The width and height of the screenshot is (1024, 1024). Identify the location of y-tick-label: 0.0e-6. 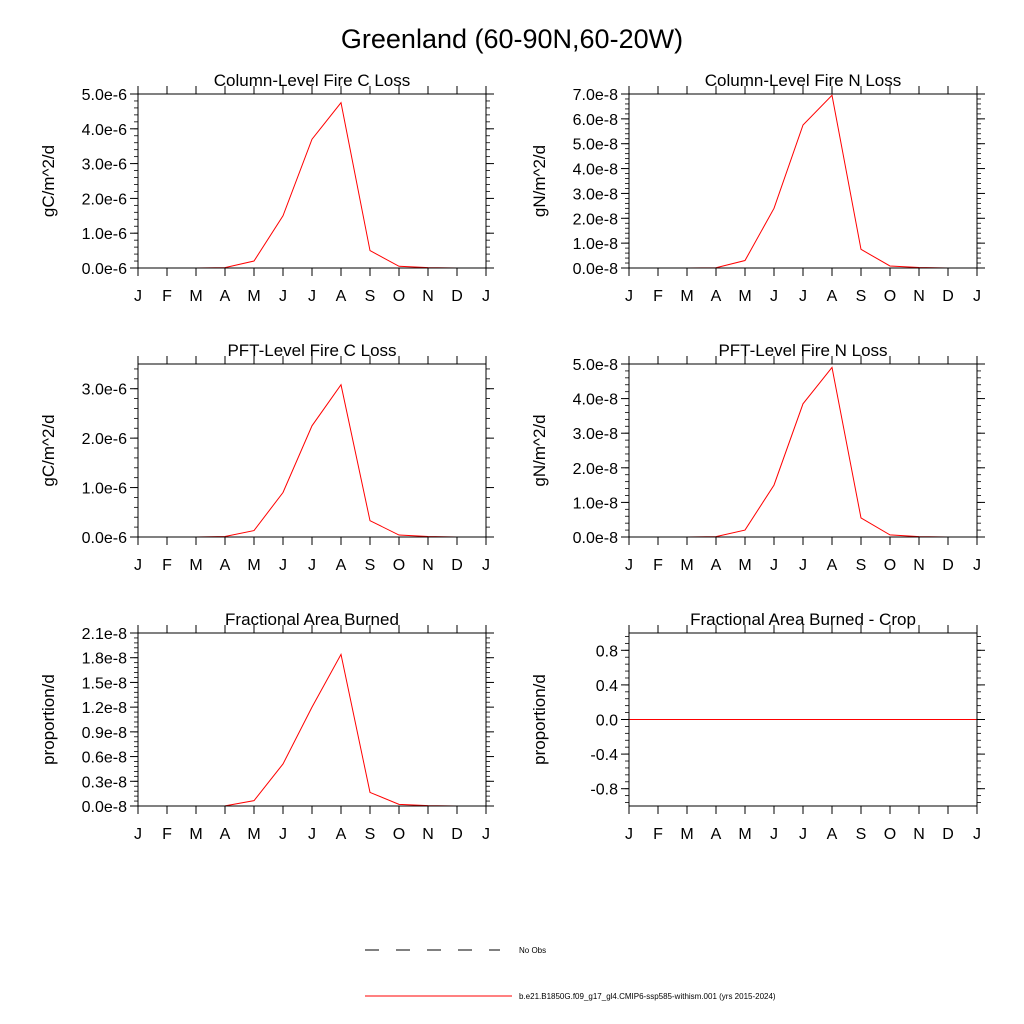
(104, 538).